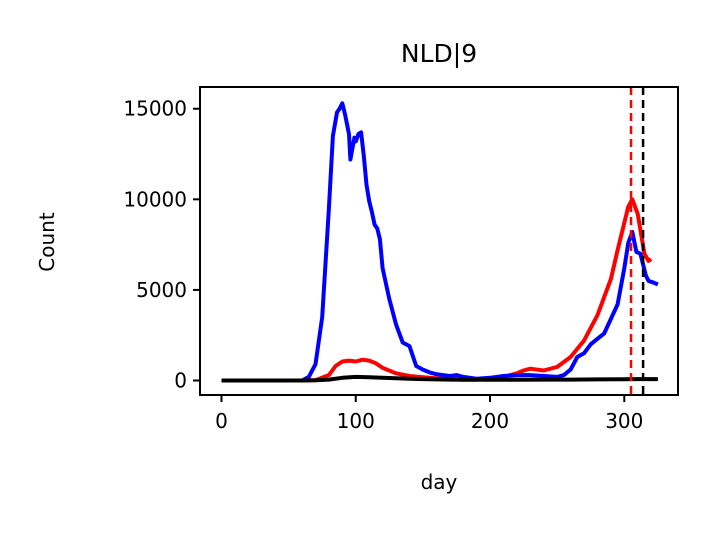 Image resolution: width=708 pixels, height=535 pixels. Describe the element at coordinates (490, 421) in the screenshot. I see `x-tick-label: 200` at that location.